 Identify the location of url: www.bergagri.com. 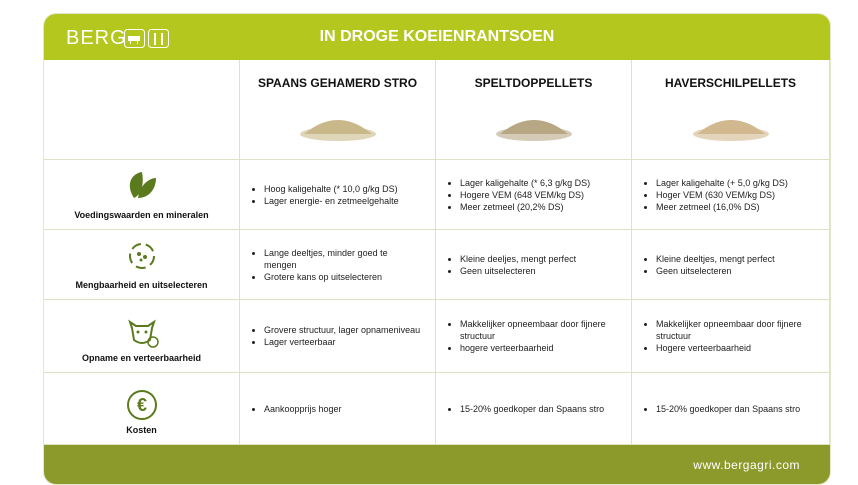
(746, 465).